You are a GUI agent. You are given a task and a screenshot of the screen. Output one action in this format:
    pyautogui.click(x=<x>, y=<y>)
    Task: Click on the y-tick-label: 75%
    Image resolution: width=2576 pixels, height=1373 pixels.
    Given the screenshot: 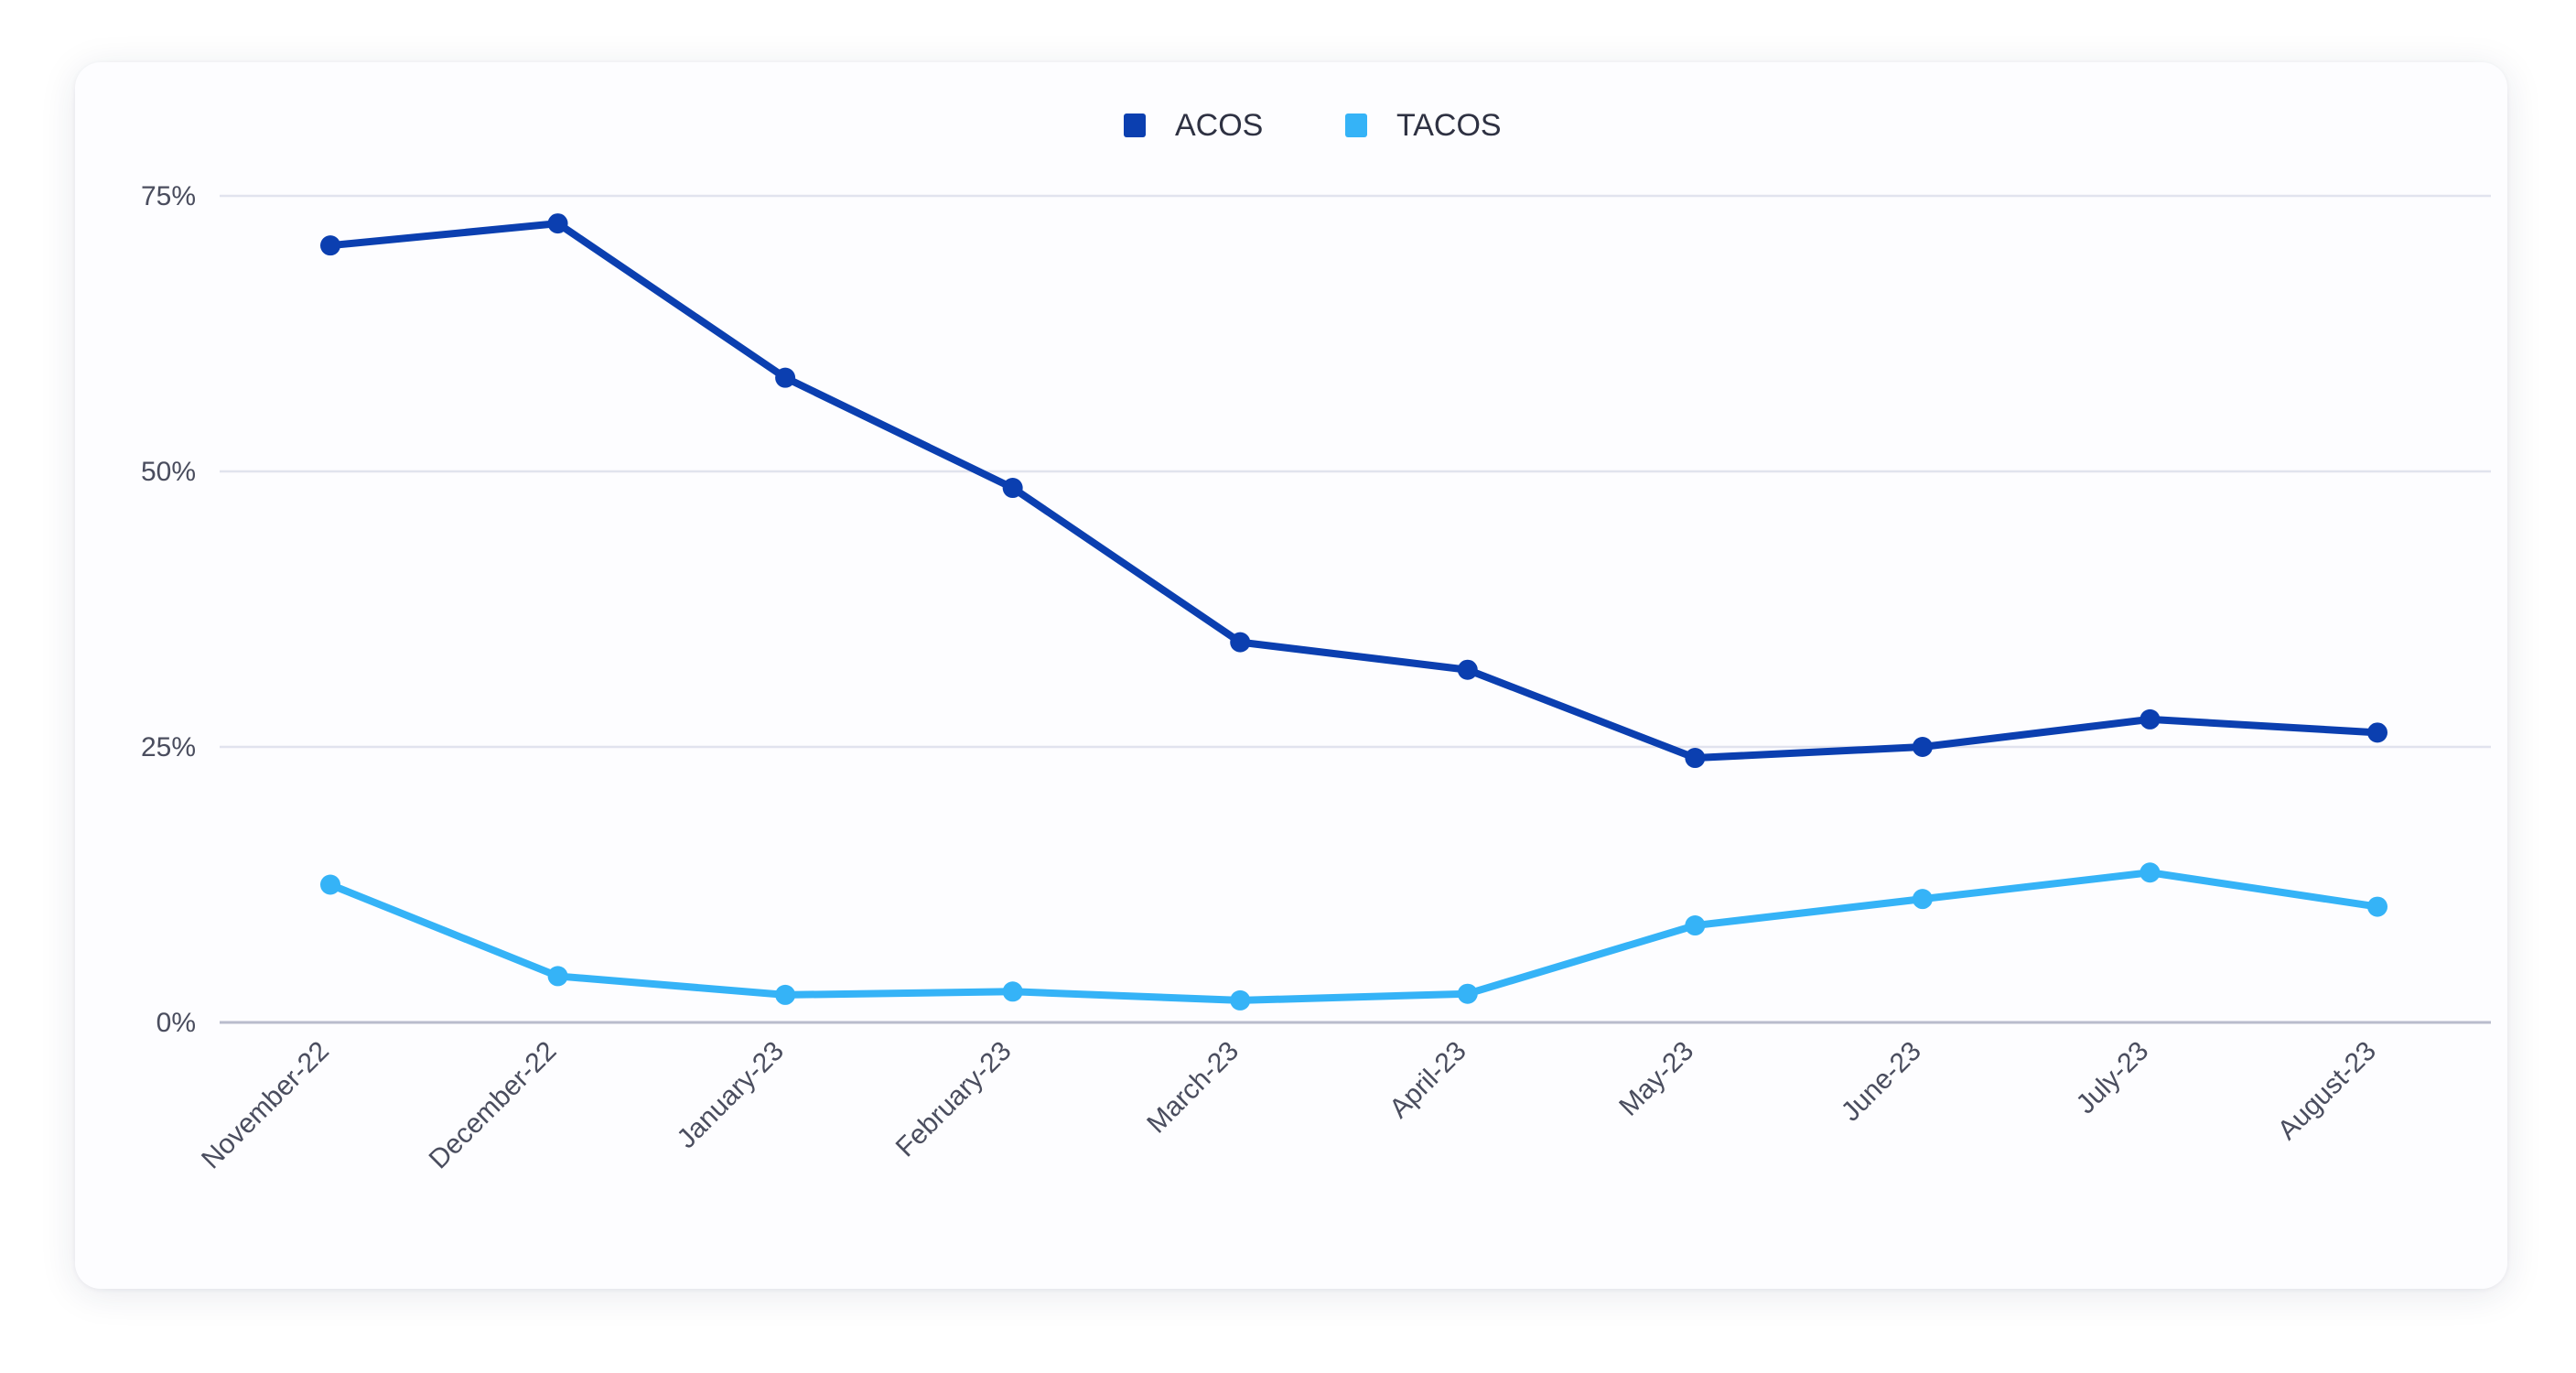 What is the action you would take?
    pyautogui.click(x=168, y=196)
    